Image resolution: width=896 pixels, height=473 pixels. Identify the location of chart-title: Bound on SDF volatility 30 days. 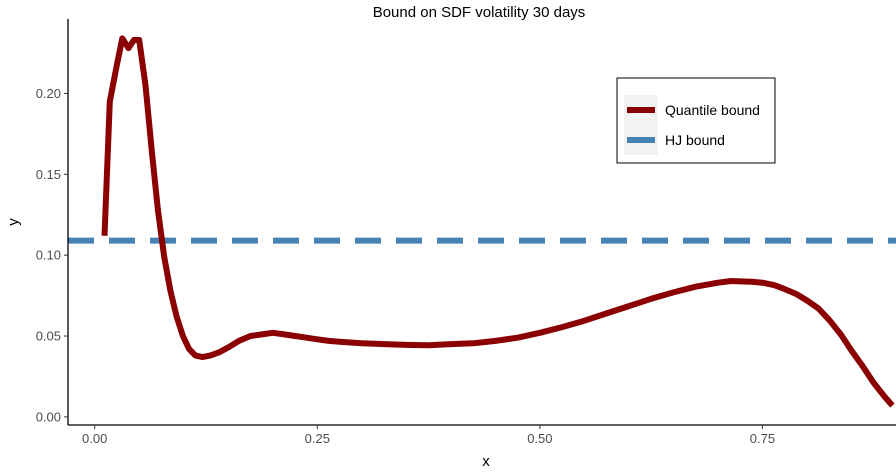
(479, 12).